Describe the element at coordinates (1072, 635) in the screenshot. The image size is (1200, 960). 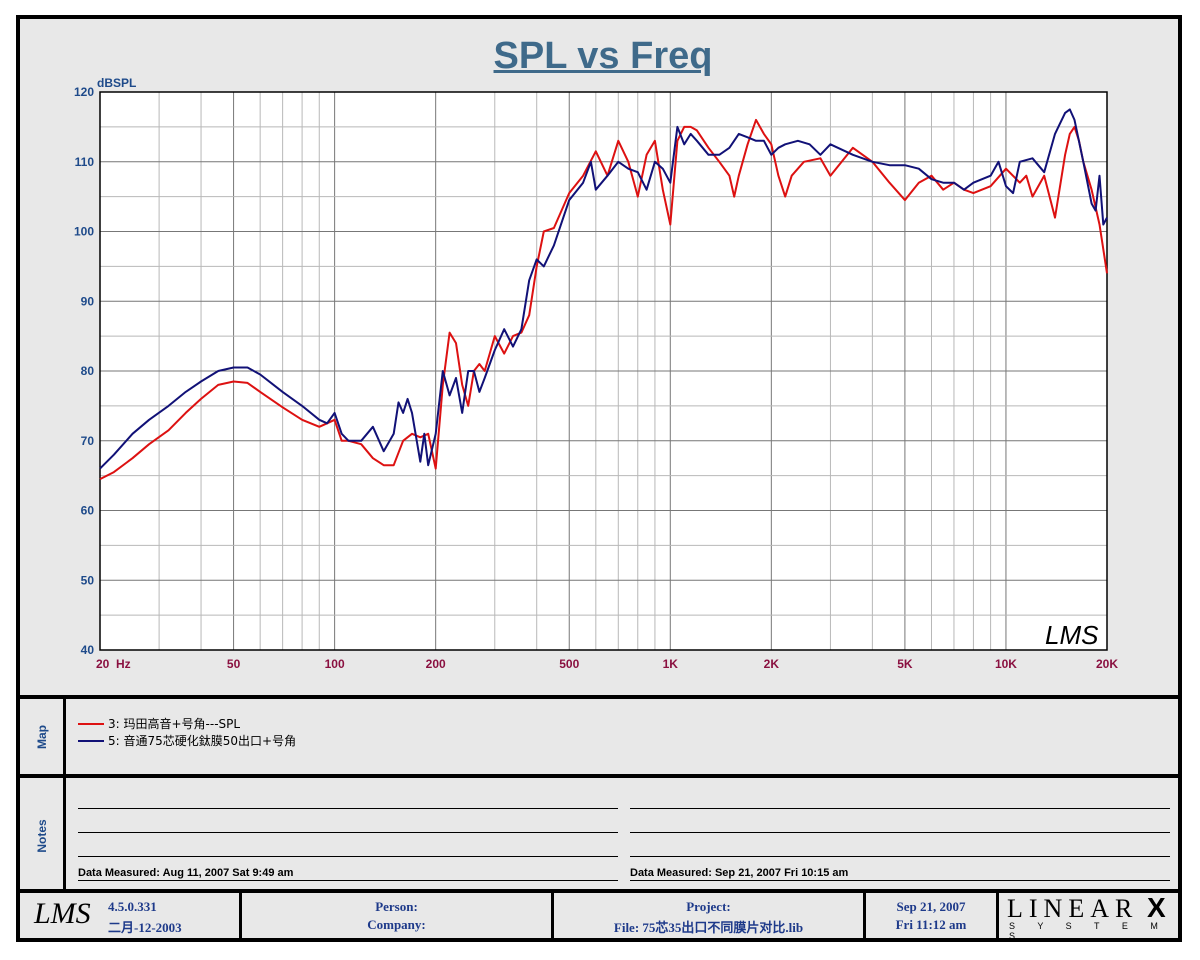
I see `lms-watermark: LMS` at that location.